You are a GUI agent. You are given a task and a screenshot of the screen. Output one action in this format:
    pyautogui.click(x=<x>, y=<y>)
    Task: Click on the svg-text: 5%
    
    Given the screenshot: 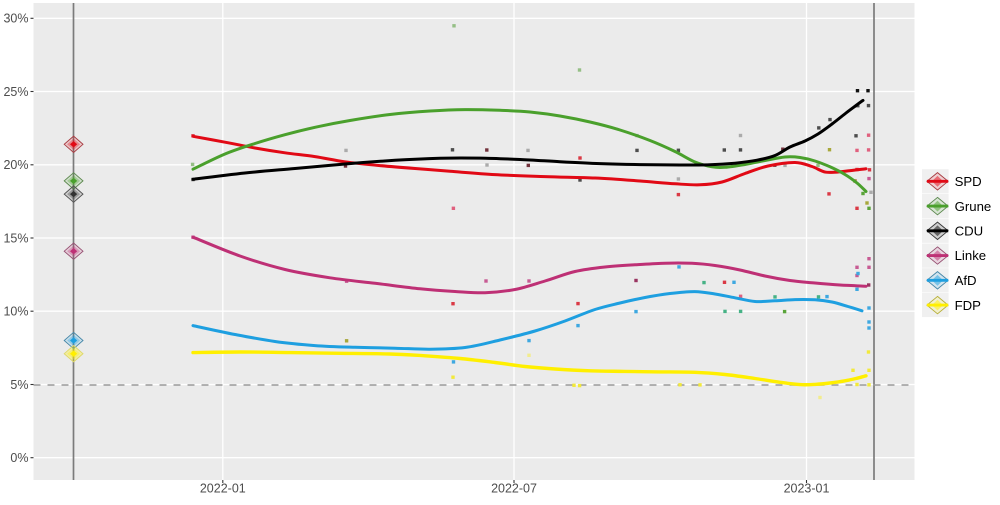 What is the action you would take?
    pyautogui.click(x=19, y=385)
    